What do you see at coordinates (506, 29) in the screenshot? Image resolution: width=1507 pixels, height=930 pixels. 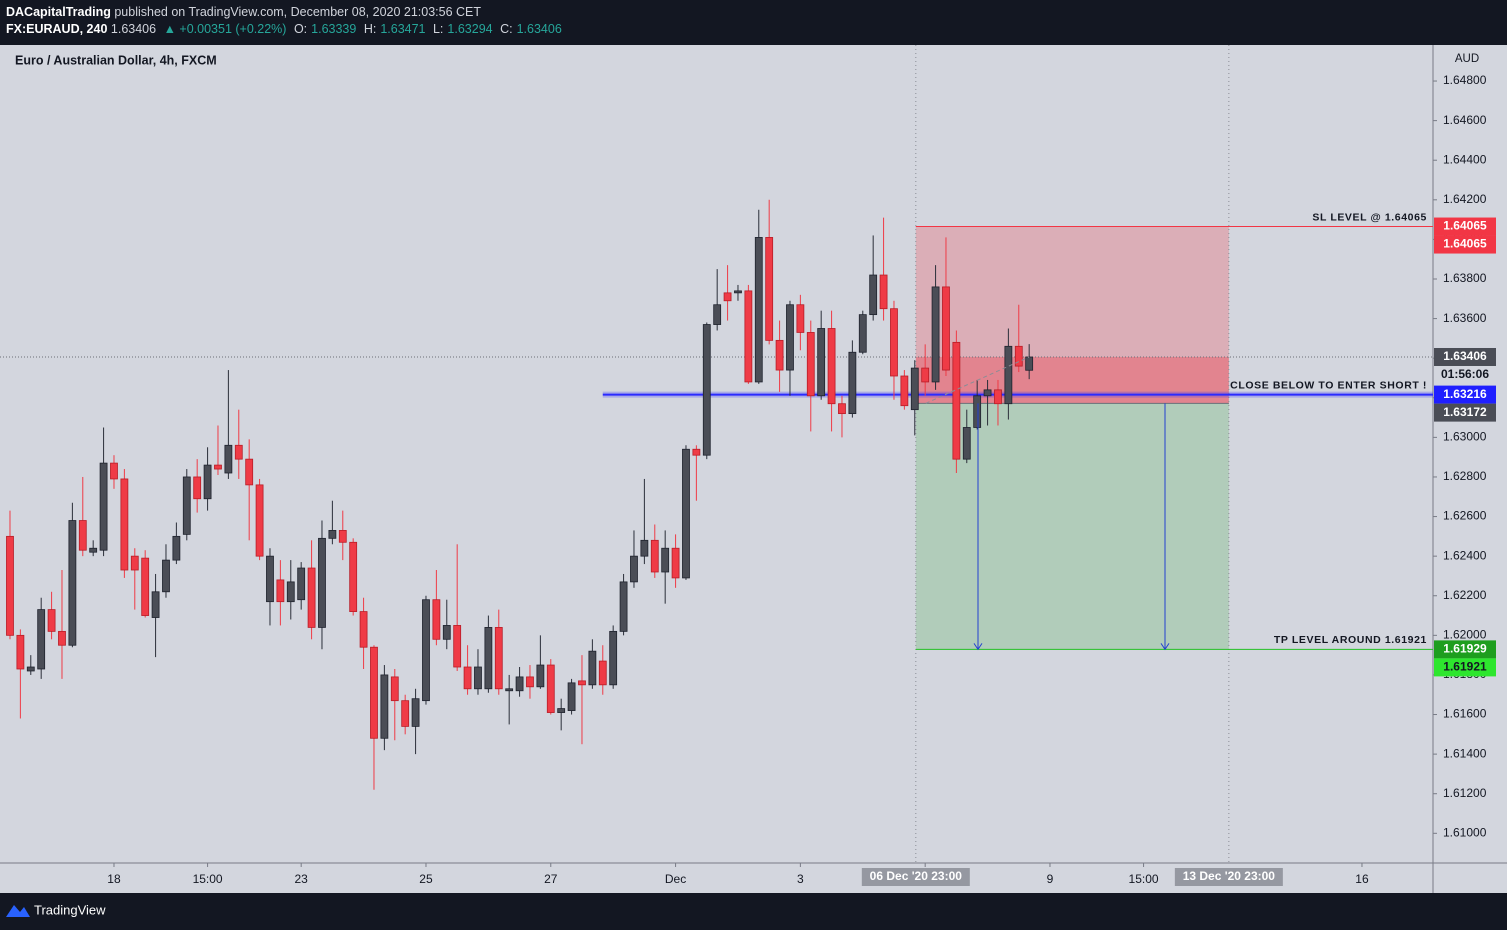 I see `ohlc-key: C:` at bounding box center [506, 29].